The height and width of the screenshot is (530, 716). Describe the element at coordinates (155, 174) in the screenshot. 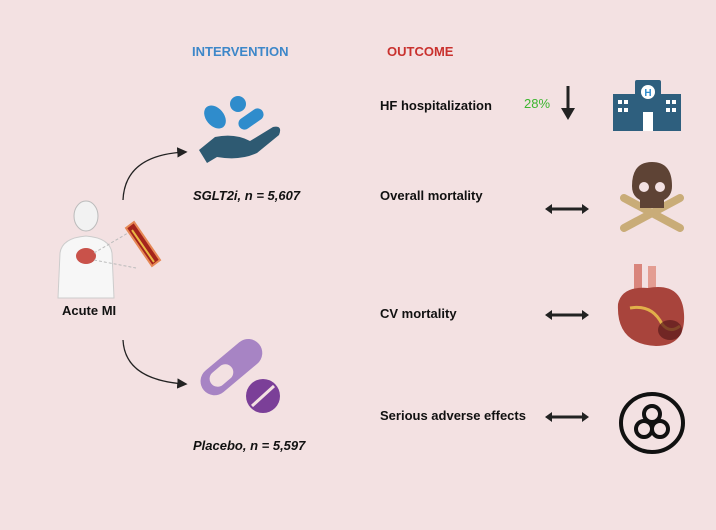

I see `arrow-to-sglt2i` at that location.